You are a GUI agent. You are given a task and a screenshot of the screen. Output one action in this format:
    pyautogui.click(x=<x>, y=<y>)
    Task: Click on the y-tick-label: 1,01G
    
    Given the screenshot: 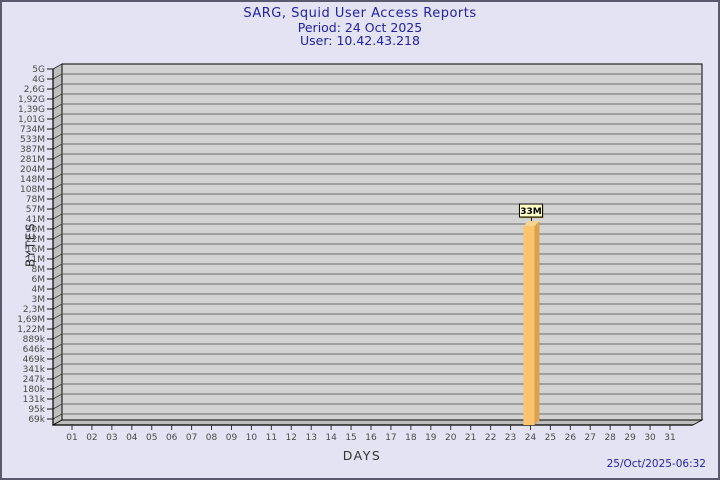 What is the action you would take?
    pyautogui.click(x=31, y=120)
    